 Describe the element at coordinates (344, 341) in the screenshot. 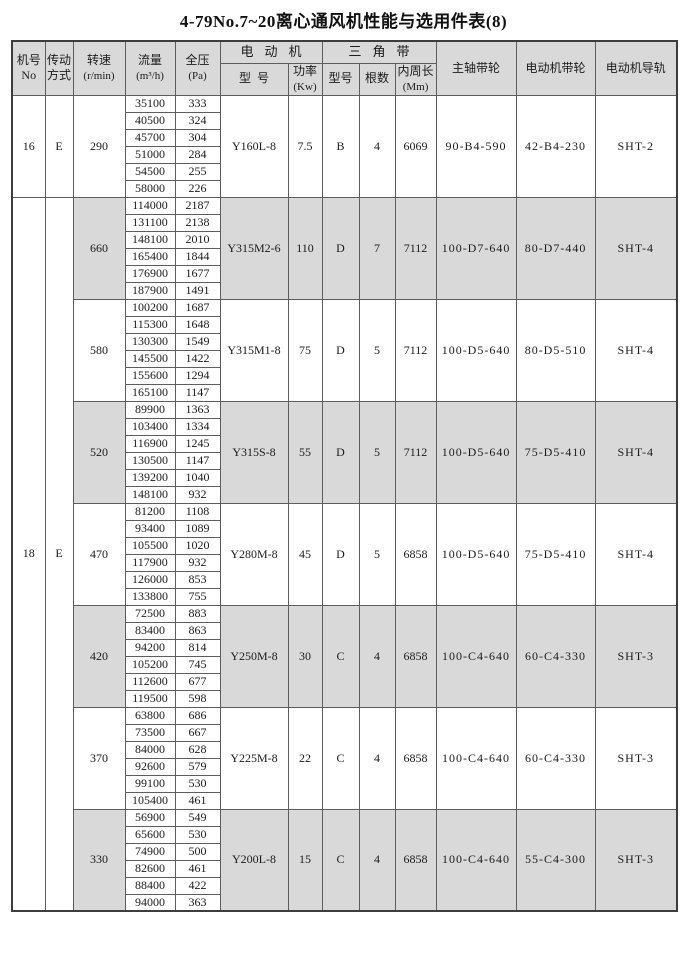

I see `table-row: 130300 1549` at that location.